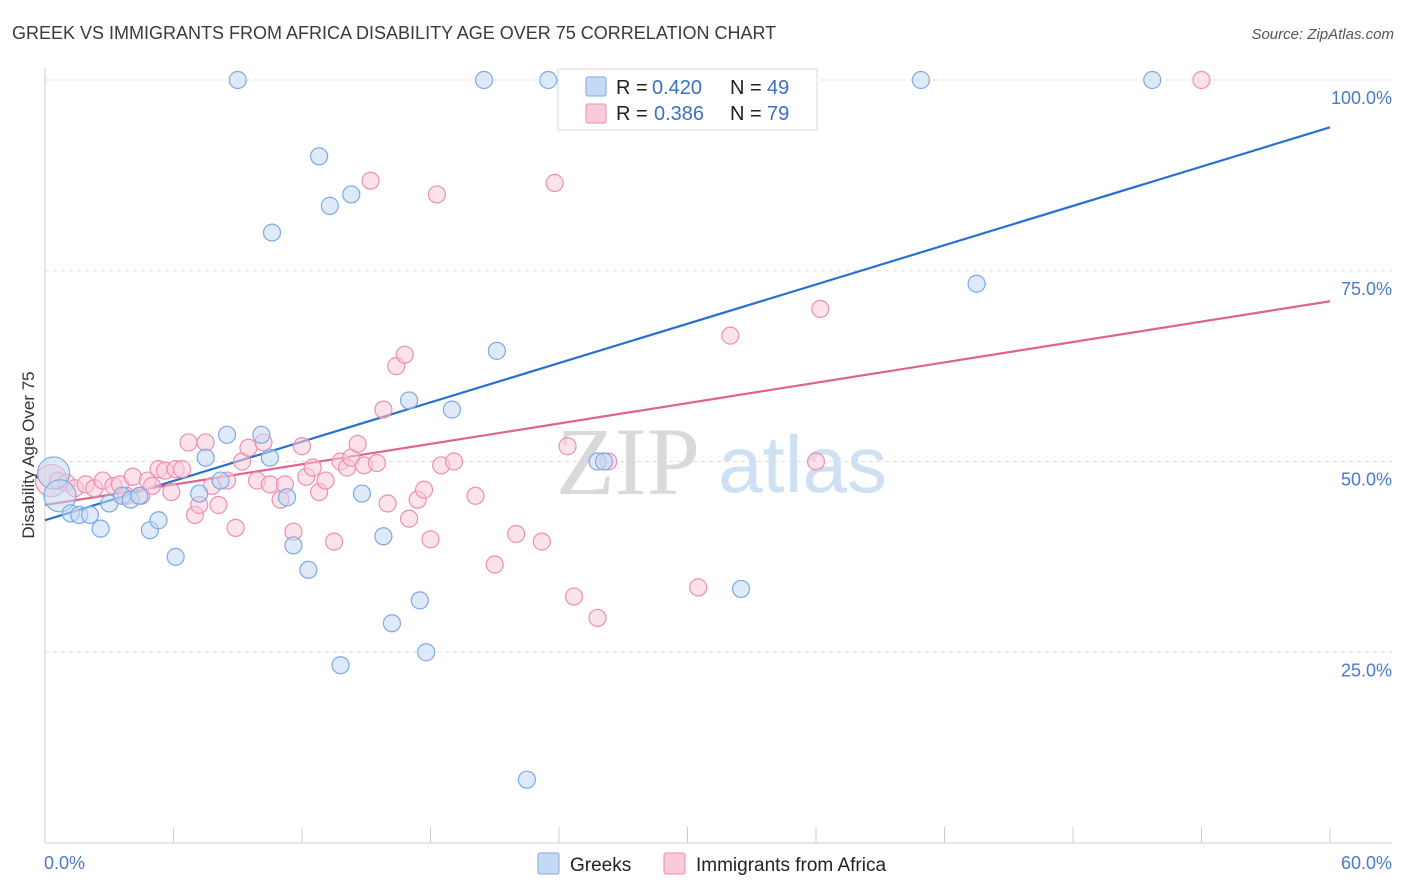 This screenshot has width=1406, height=892. I want to click on y-tick-label-1: 50.0%, so click(1366, 480).